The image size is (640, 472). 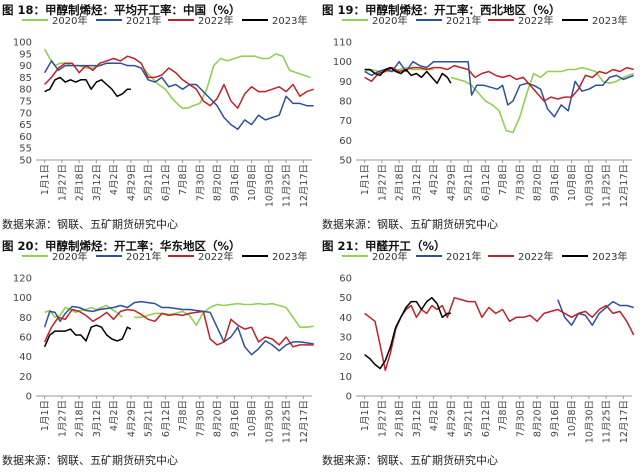 I want to click on chart-title-2: 图 19：甲醇制烯烃：开工率：西北地区（%）, so click(x=441, y=10).